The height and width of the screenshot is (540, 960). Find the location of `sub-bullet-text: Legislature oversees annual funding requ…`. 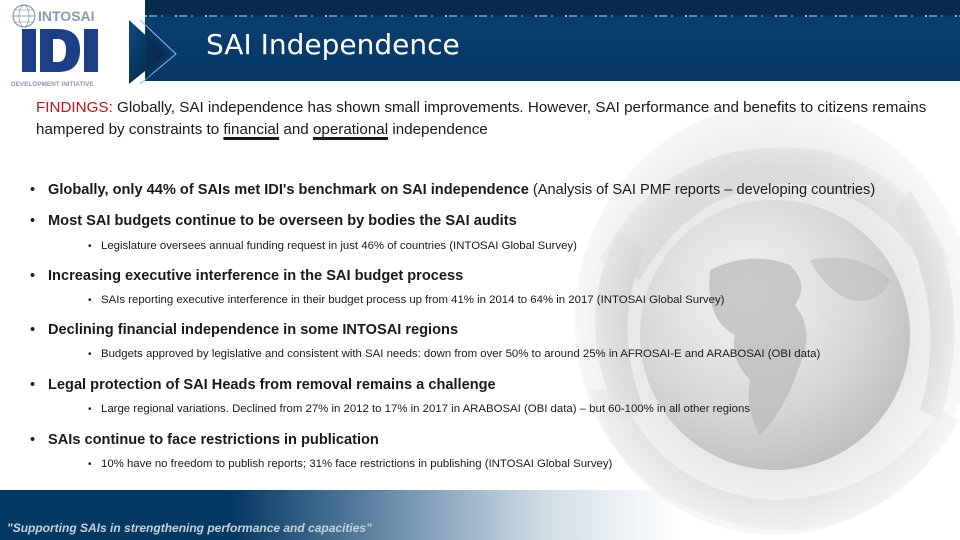

sub-bullet-text: Legislature oversees annual funding requ… is located at coordinates (339, 246).